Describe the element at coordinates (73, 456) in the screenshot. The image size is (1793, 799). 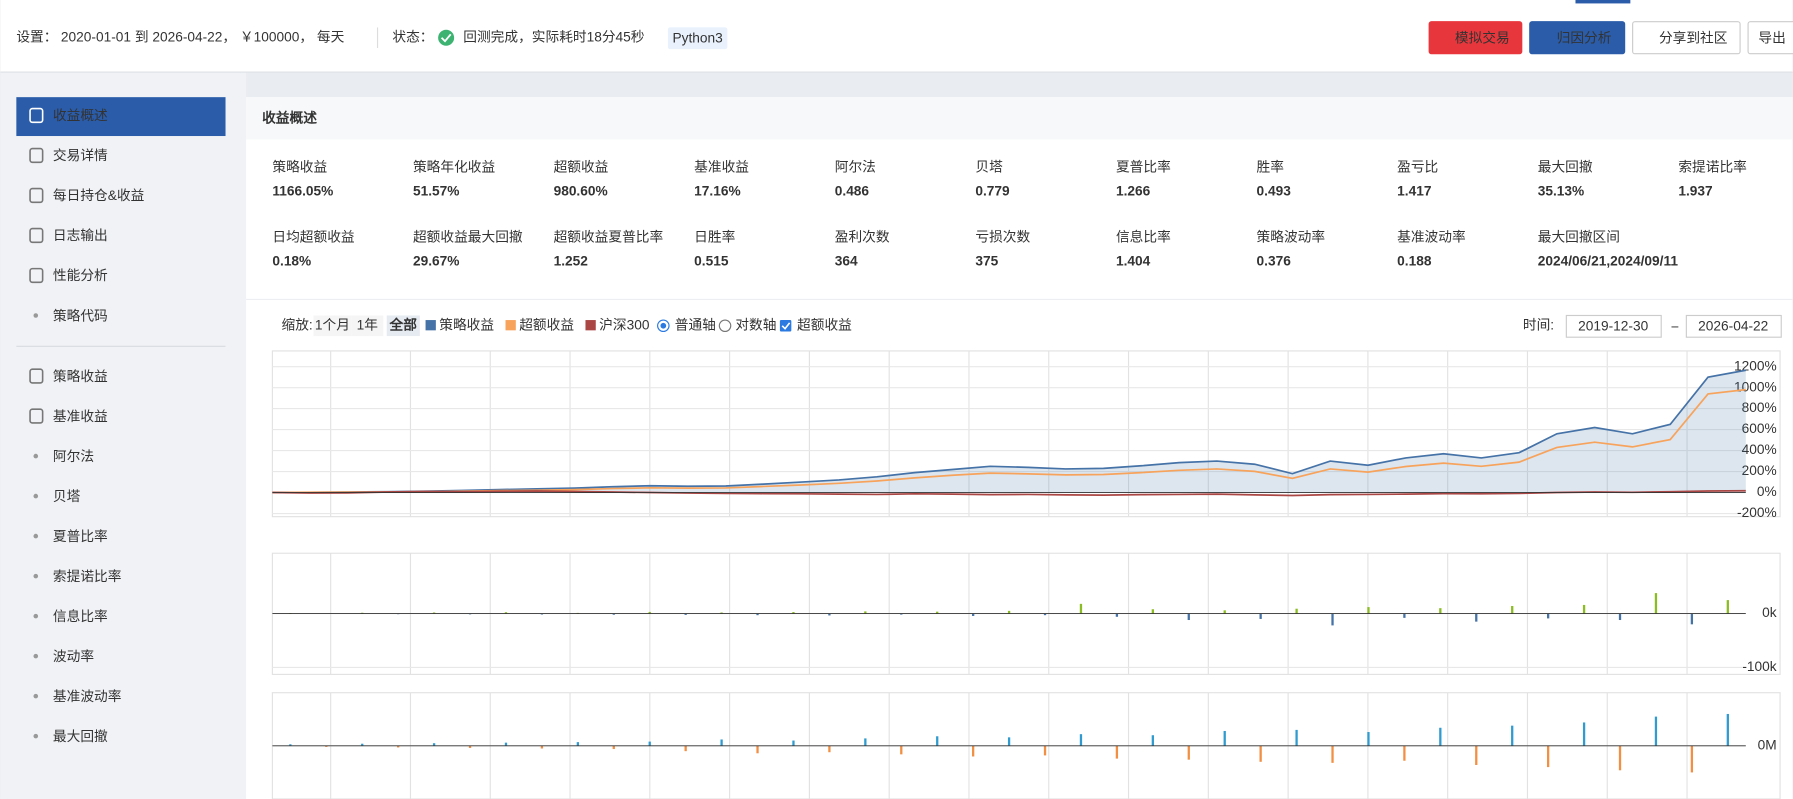
I see `menu-item: 阿尔法` at that location.